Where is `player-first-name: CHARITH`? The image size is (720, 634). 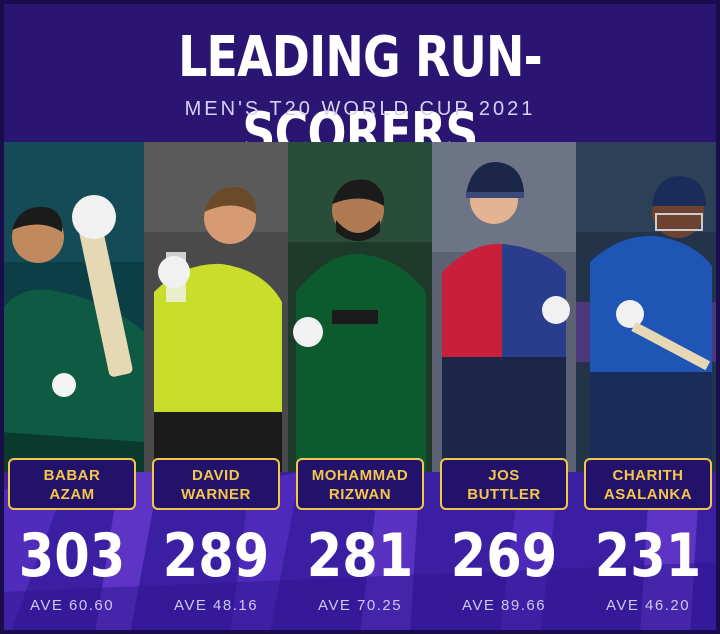 player-first-name: CHARITH is located at coordinates (648, 475).